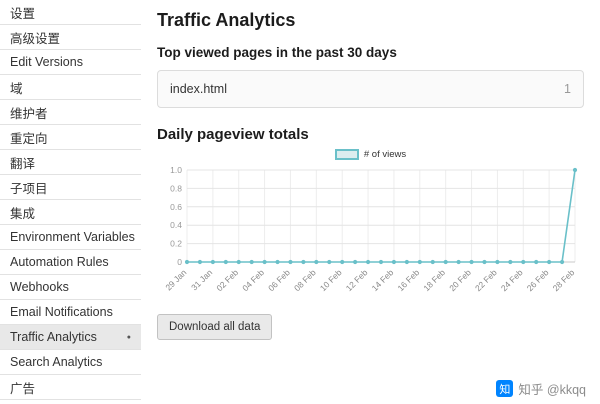 This screenshot has height=404, width=600. I want to click on sidebar-item: 子项目, so click(70, 187).